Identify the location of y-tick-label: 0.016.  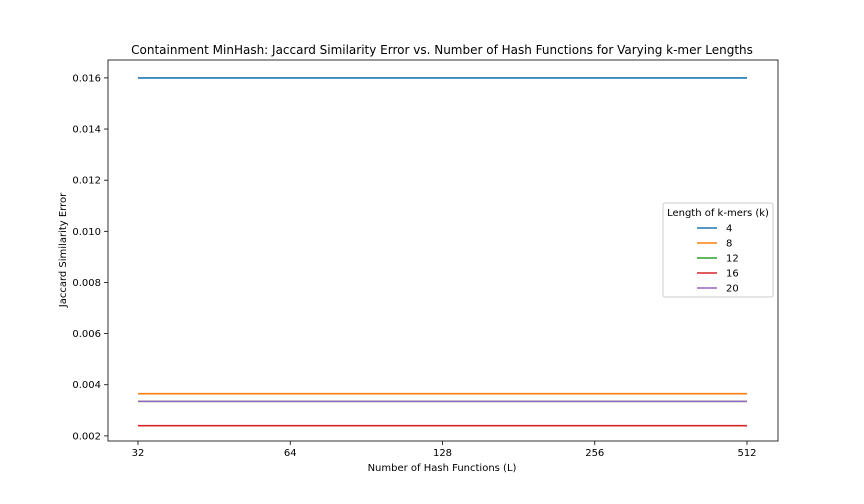
(86, 78).